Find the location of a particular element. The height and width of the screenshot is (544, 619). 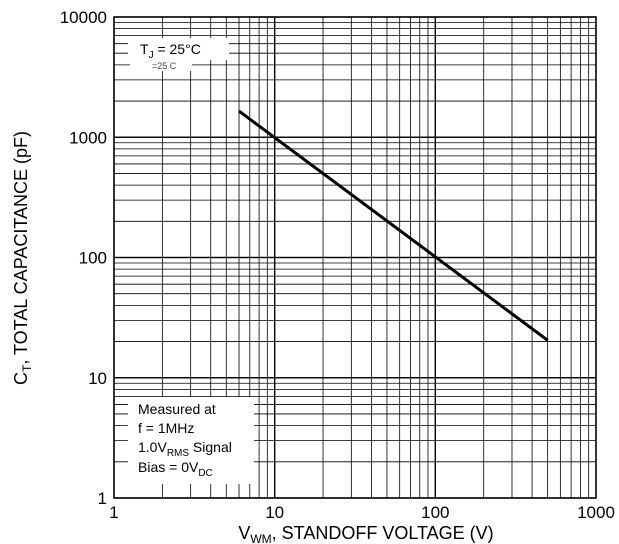

y-tick-label: 1000 is located at coordinates (88, 137).